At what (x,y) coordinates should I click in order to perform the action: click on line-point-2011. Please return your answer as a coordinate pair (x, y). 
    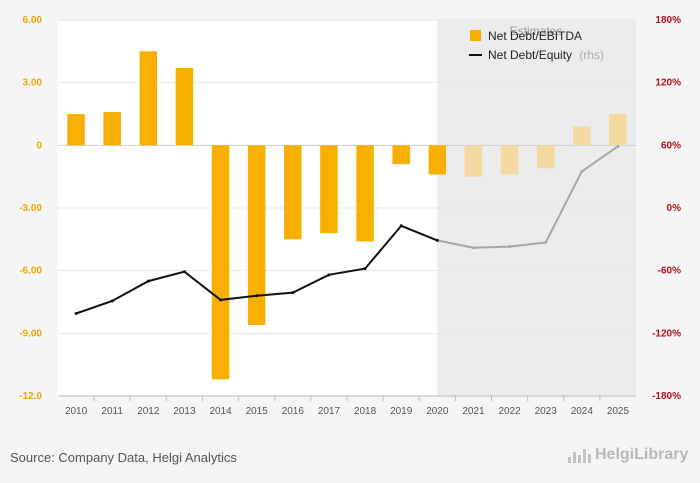
    Looking at the image, I should click on (112, 301).